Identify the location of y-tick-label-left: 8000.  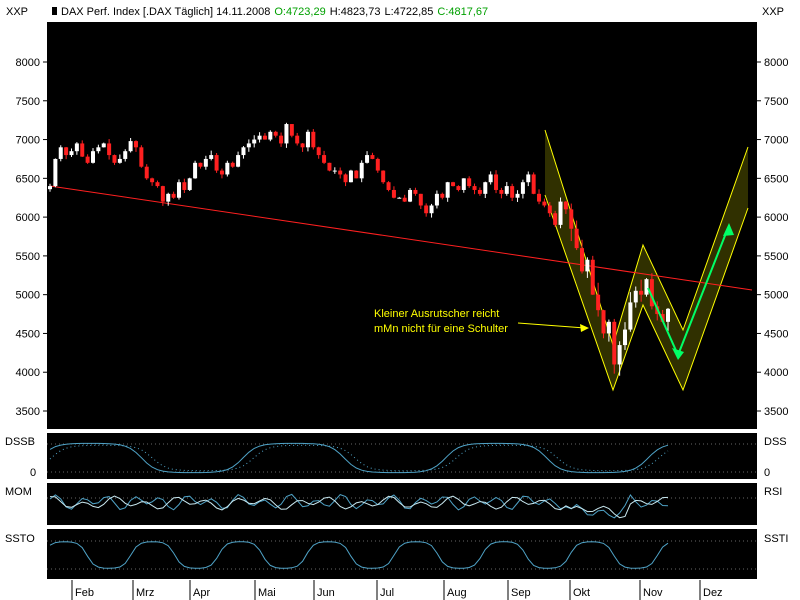
(28, 63).